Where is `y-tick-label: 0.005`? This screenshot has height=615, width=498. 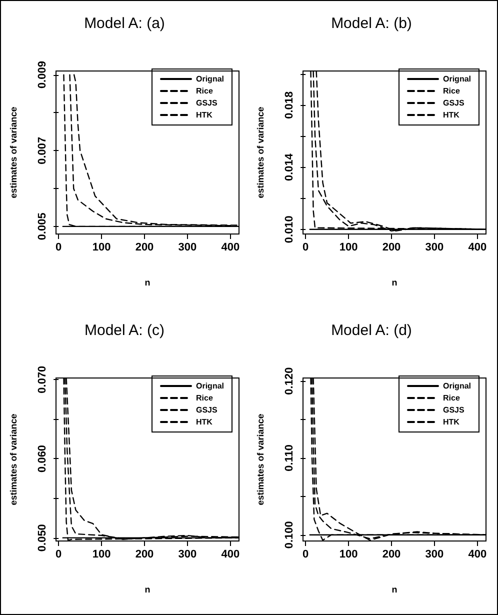
y-tick-label: 0.005 is located at coordinates (42, 226).